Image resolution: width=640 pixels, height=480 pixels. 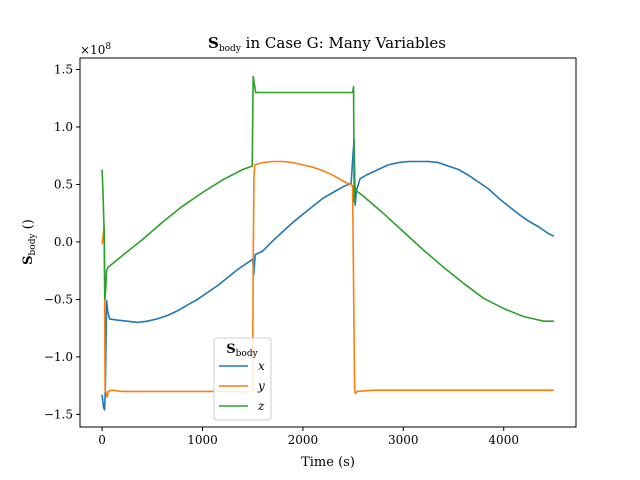 What do you see at coordinates (247, 354) in the screenshot?
I see `legend-title-subscript: body` at bounding box center [247, 354].